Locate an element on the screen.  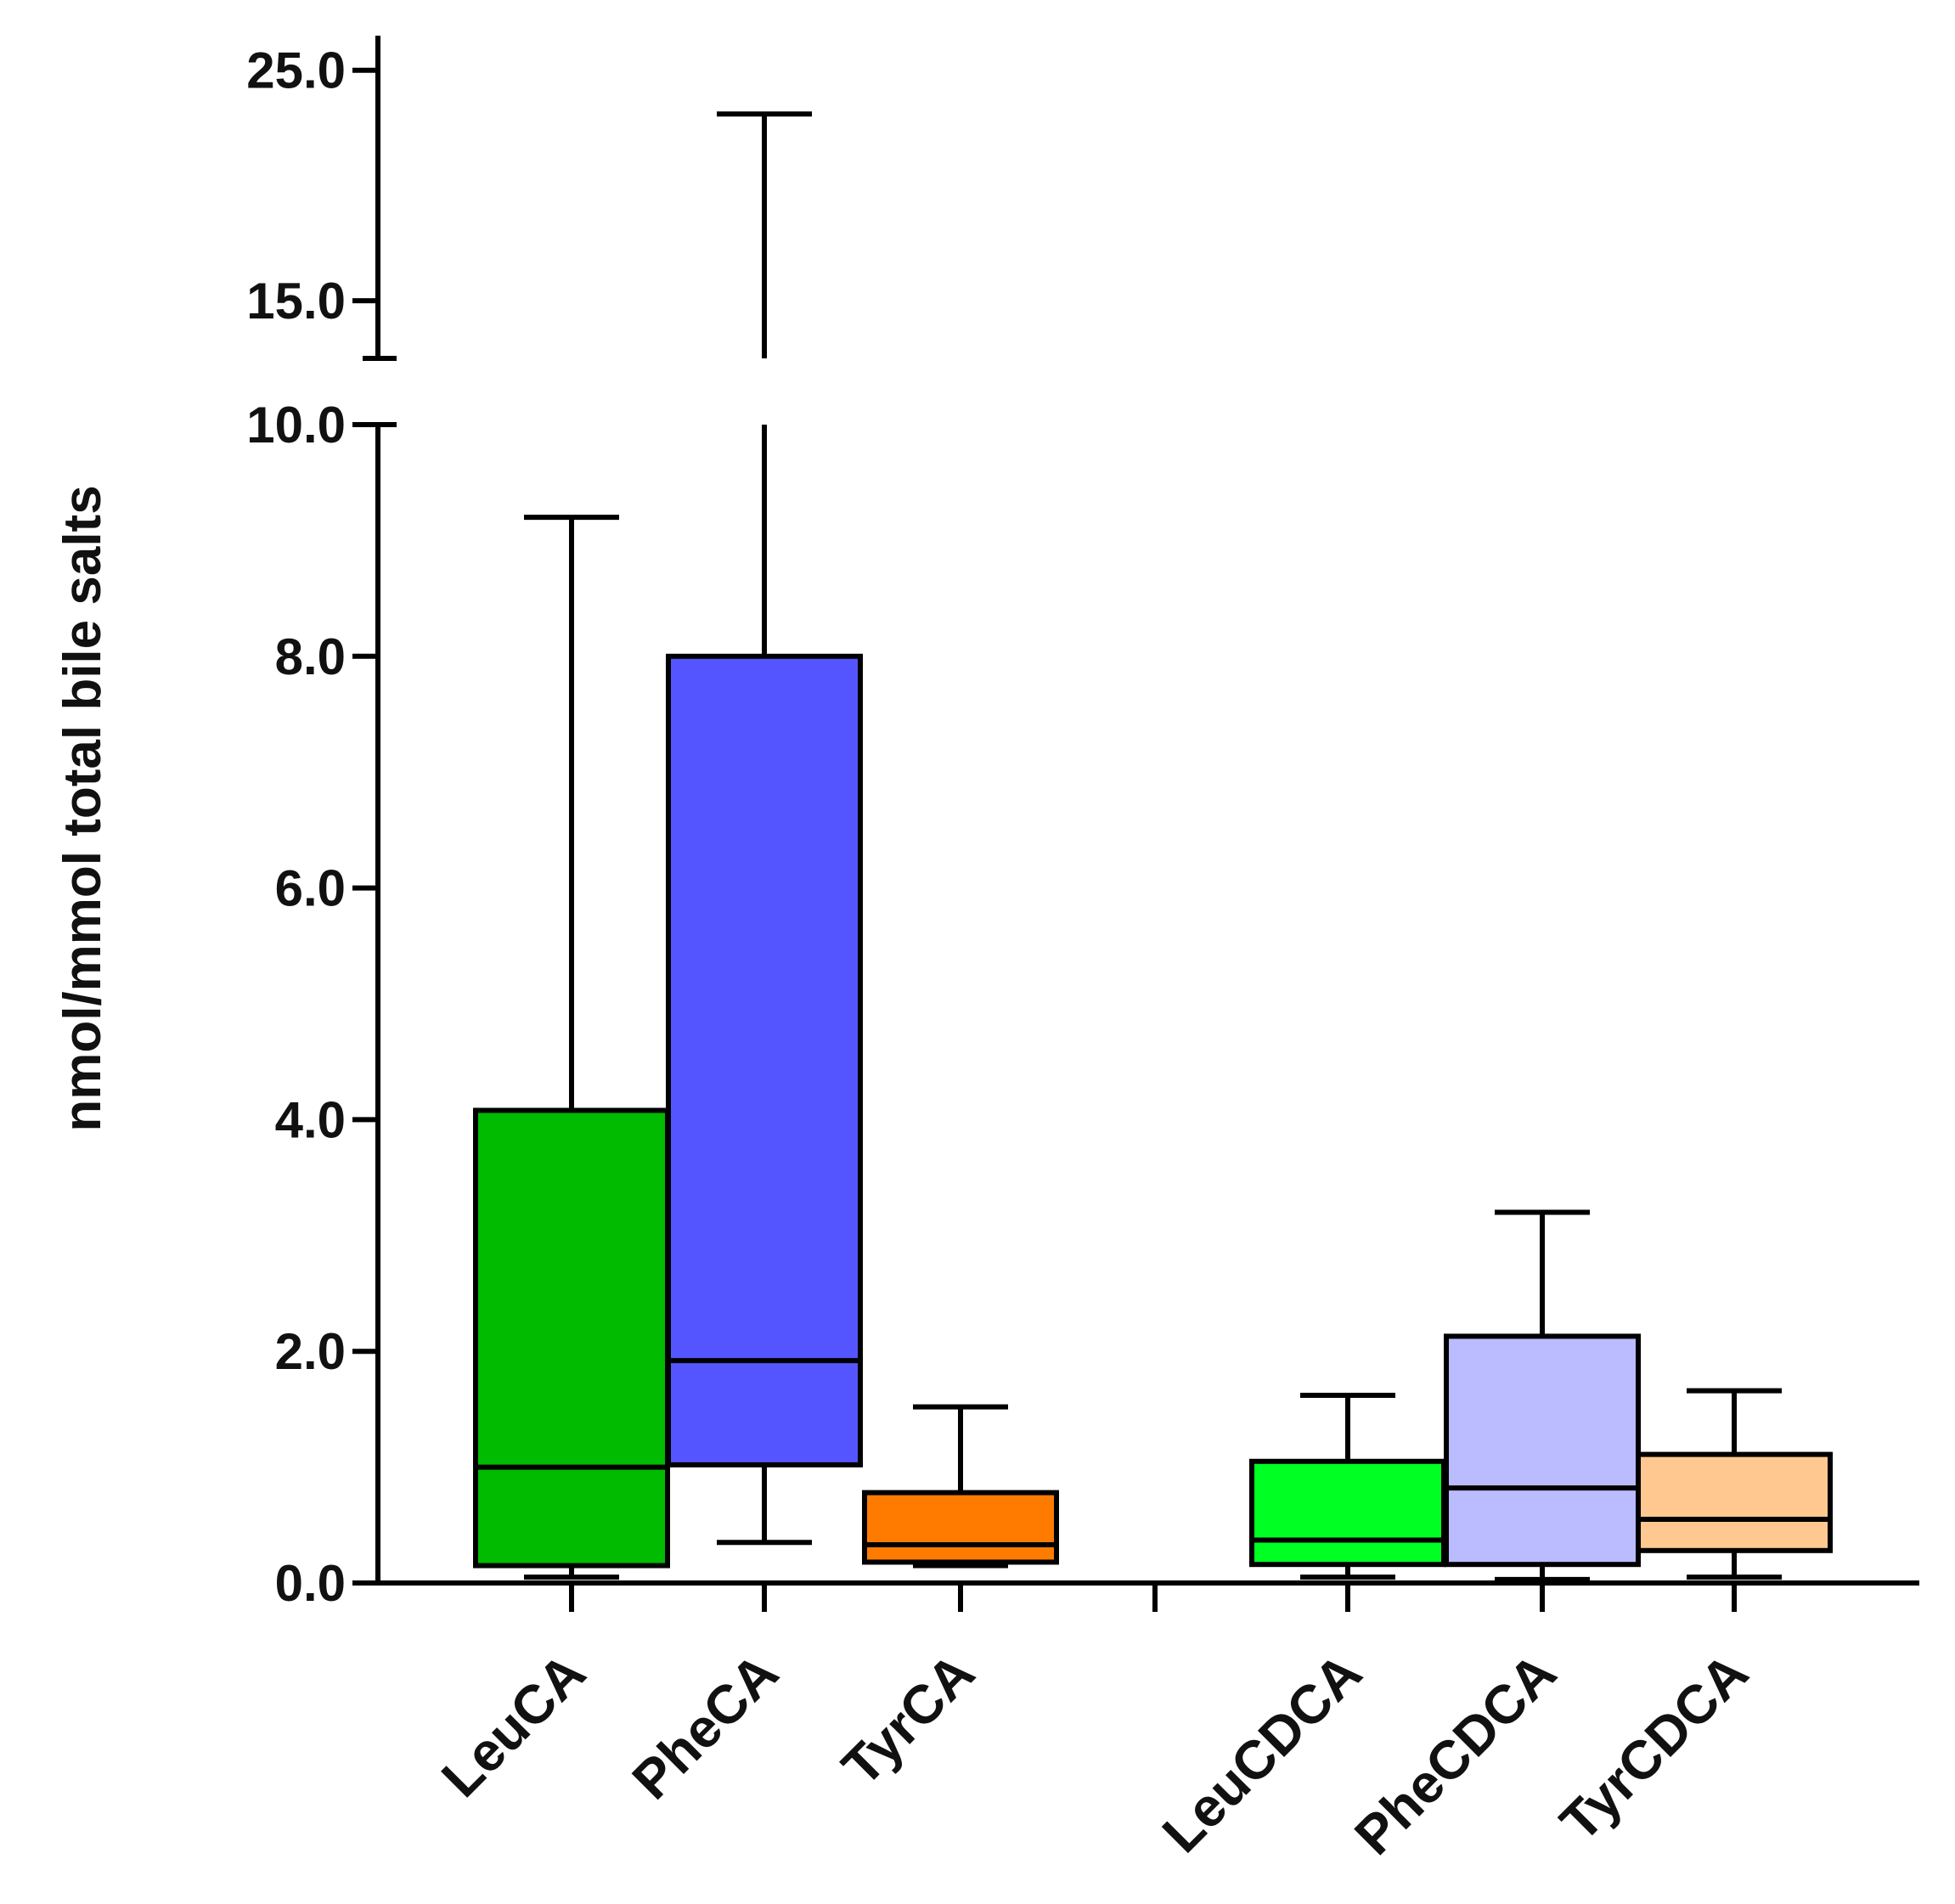
y-tick-label: 6.0 is located at coordinates (310, 889).